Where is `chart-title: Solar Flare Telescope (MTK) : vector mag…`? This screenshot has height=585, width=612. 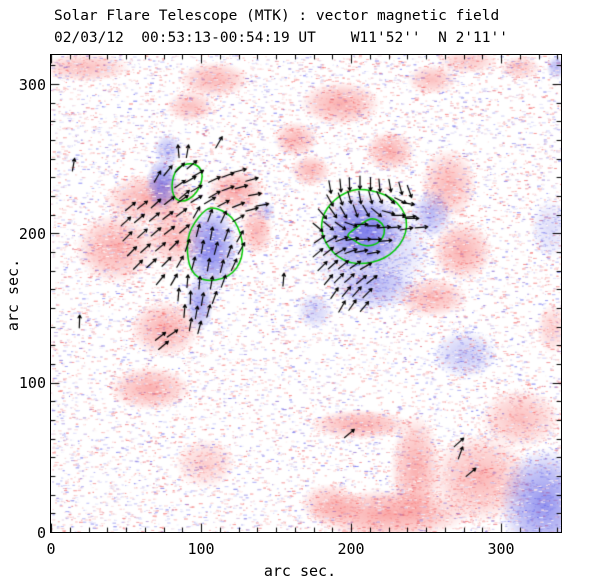
chart-title: Solar Flare Telescope (MTK) : vector mag… is located at coordinates (277, 16).